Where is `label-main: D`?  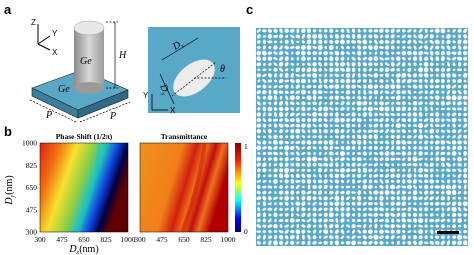
label-main: D is located at coordinates (72, 249).